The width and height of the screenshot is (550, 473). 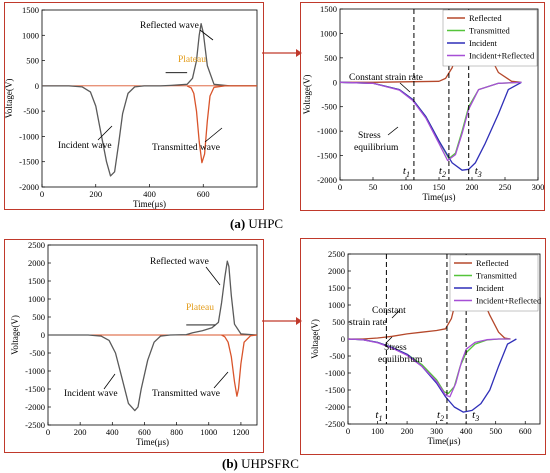 I want to click on arrow-transmitted, so click(x=213, y=135).